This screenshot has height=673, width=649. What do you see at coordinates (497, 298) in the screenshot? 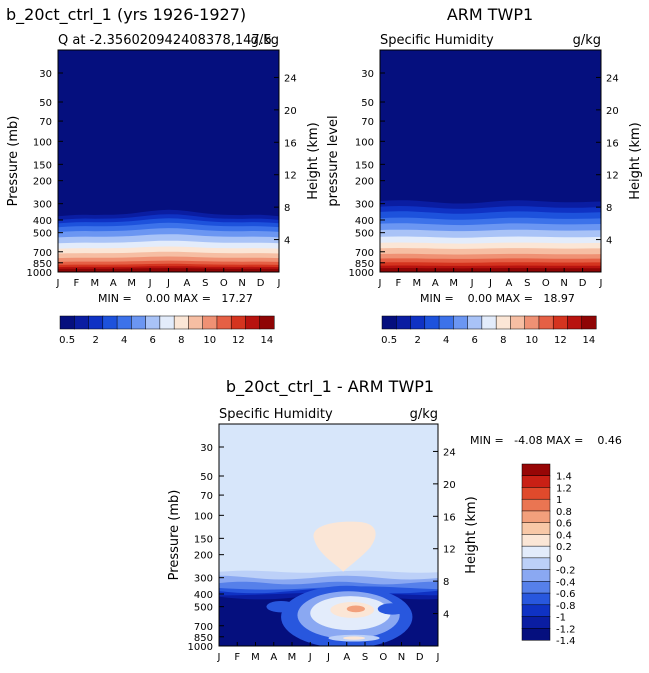
I see `min-max-text: MIN = 0.00 MAX = 18.97` at bounding box center [497, 298].